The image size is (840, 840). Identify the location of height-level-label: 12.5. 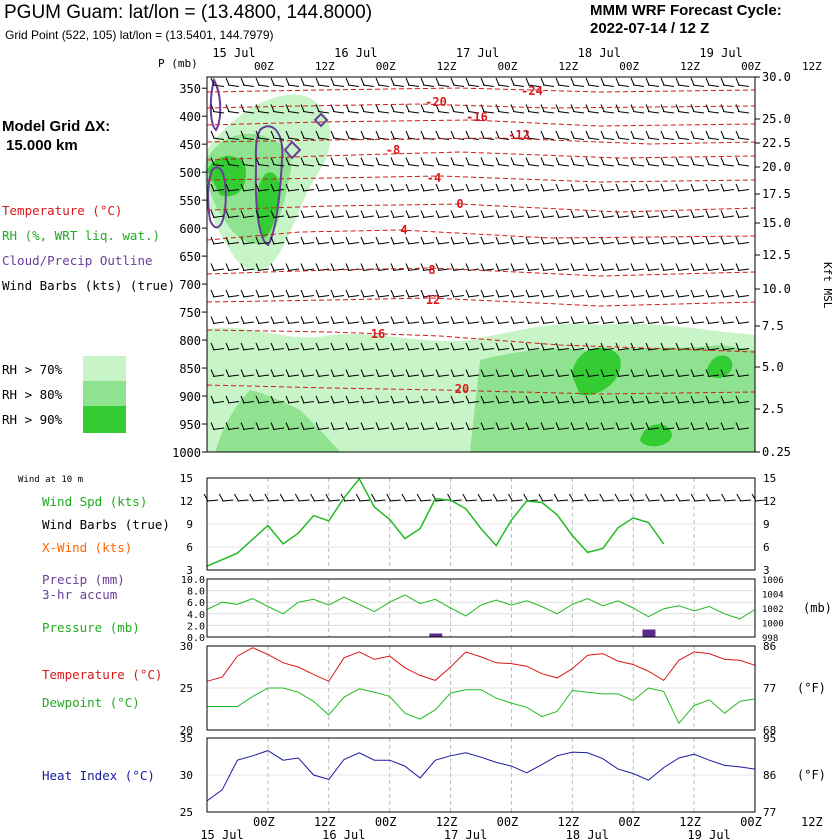
(776, 255).